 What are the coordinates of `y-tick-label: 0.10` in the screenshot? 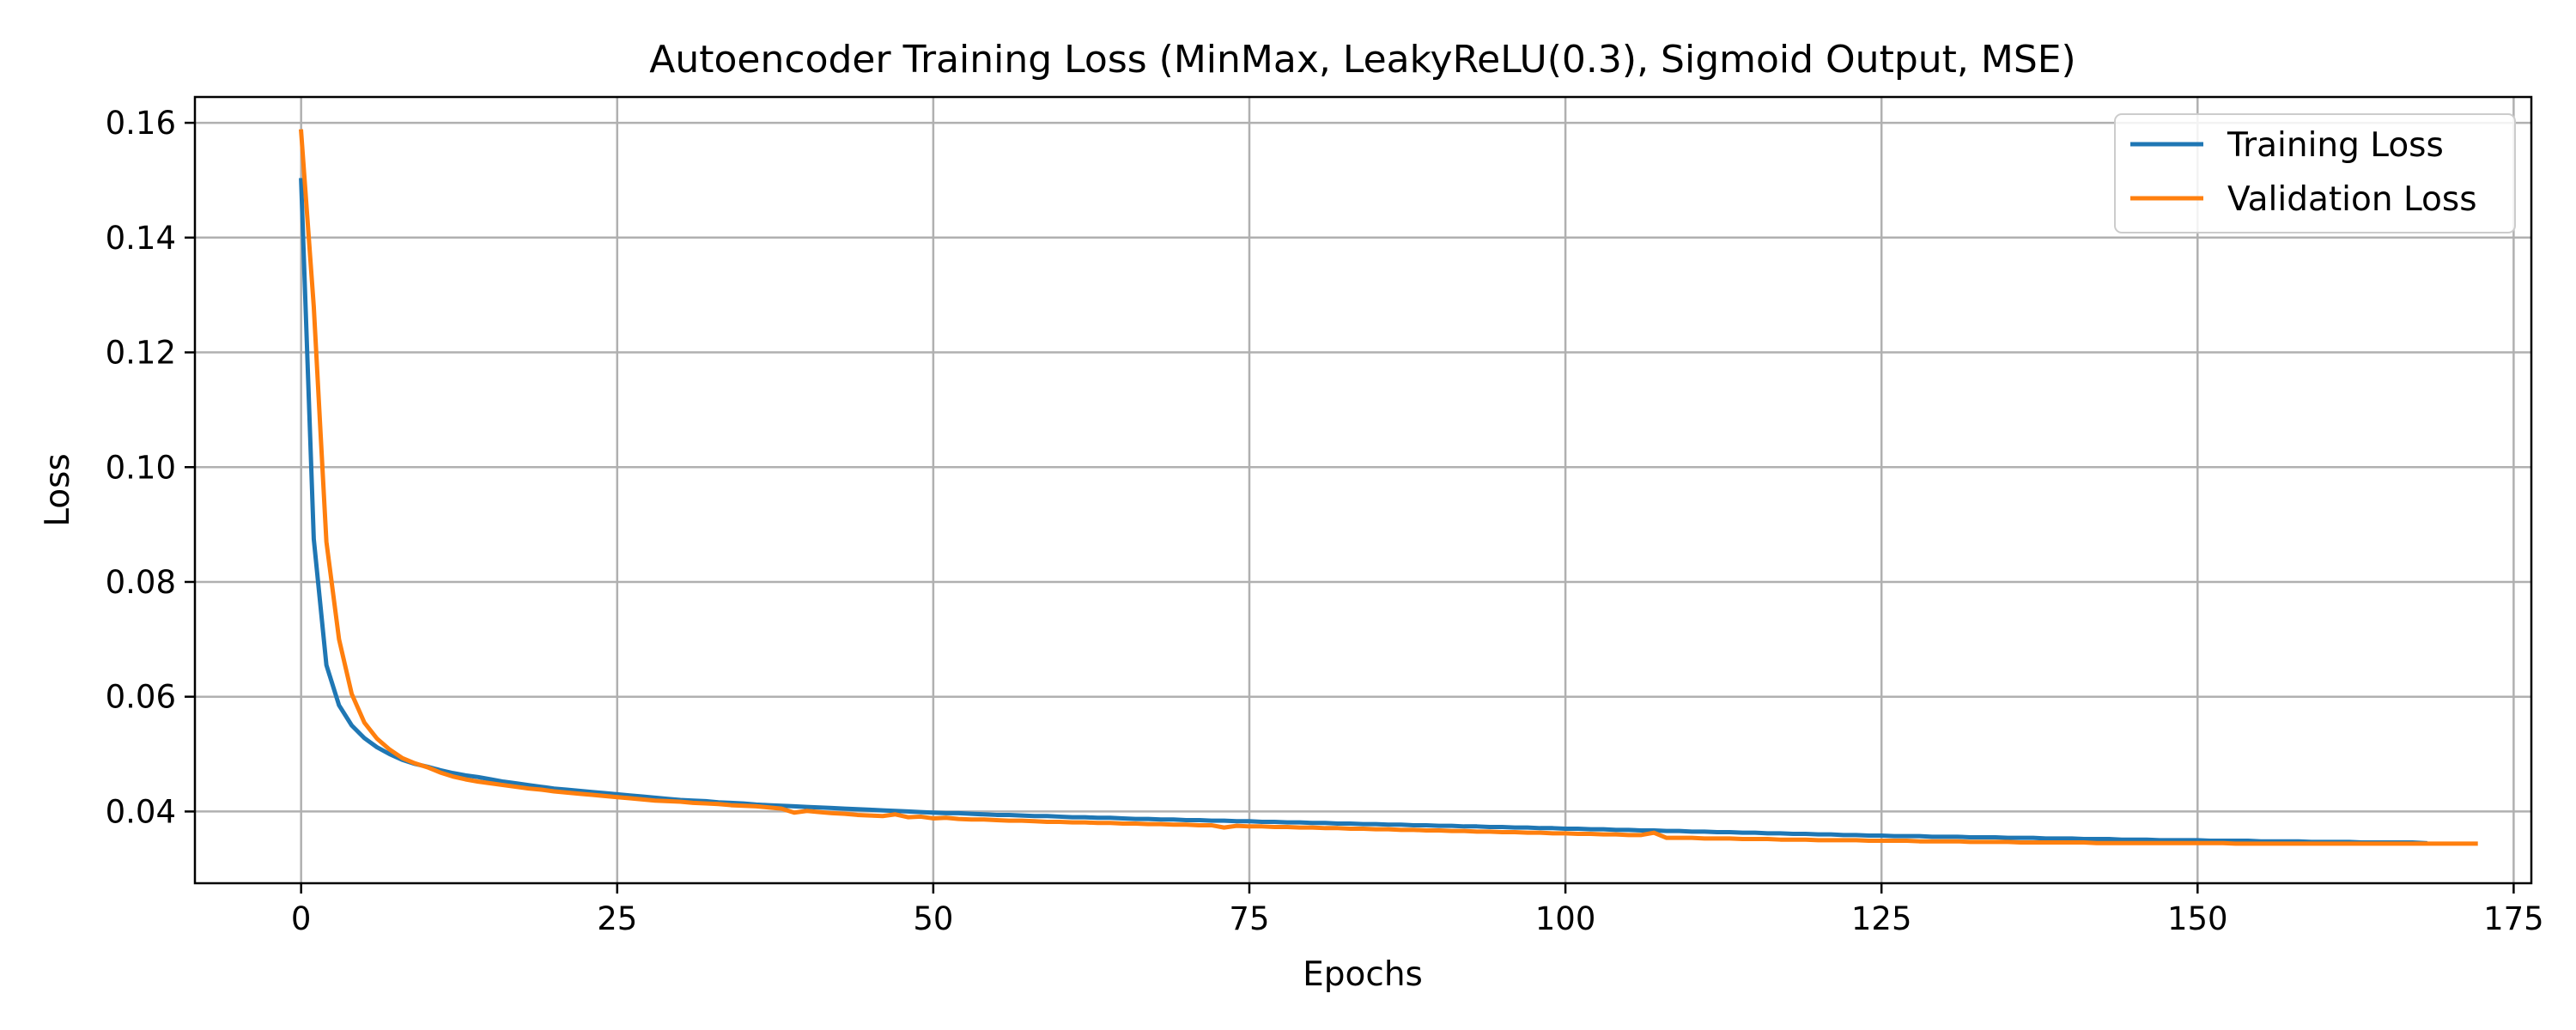 It's located at (141, 467).